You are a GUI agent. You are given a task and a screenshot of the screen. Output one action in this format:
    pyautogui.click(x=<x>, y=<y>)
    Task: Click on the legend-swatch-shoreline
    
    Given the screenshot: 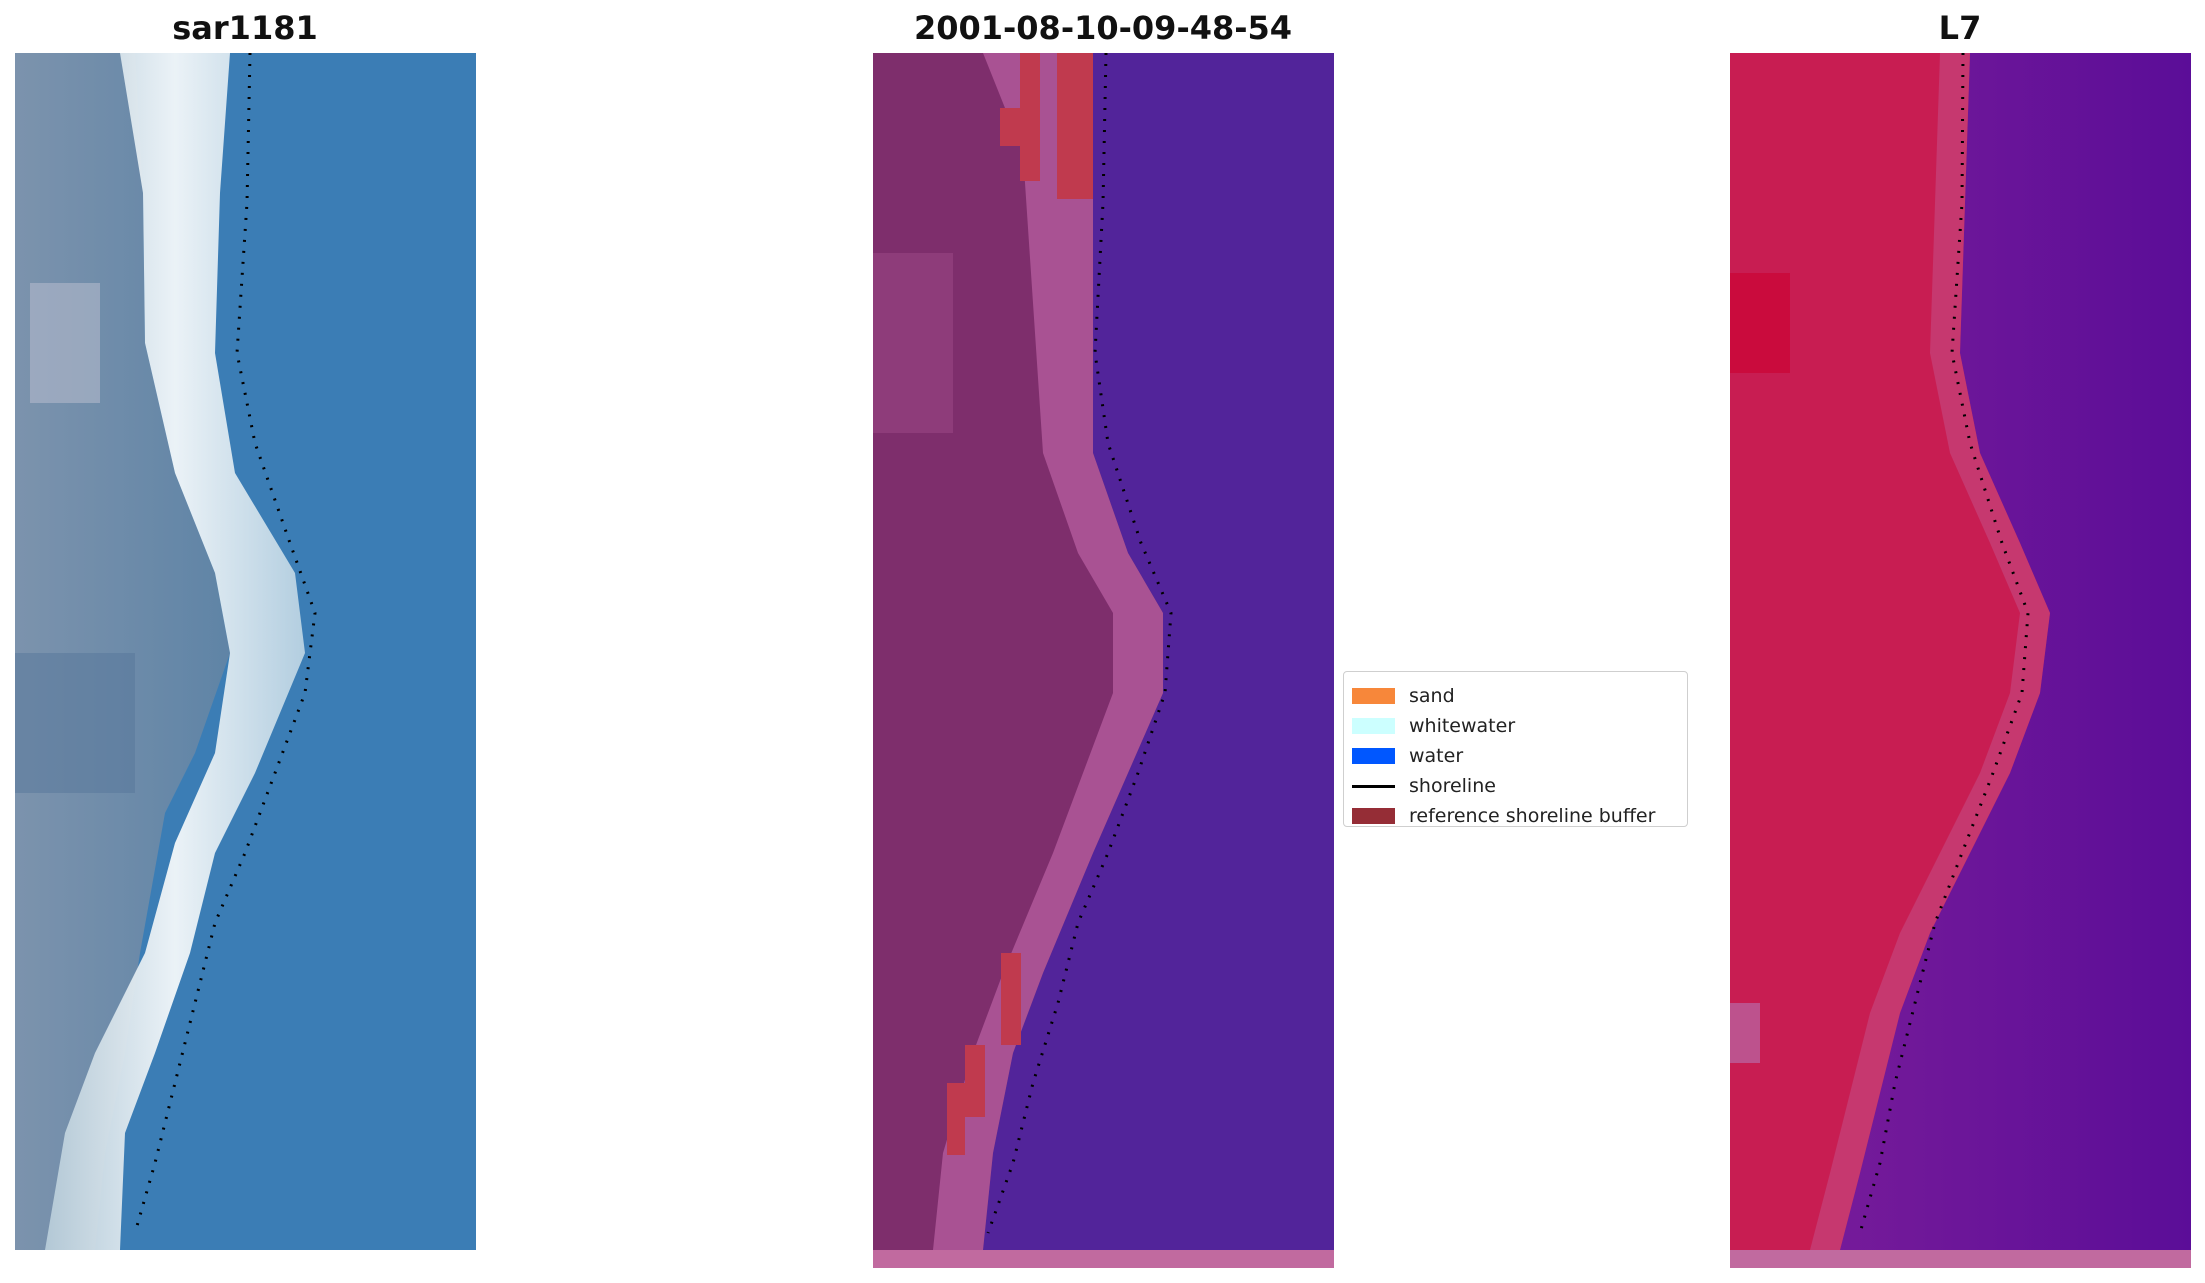 What is the action you would take?
    pyautogui.click(x=1373, y=786)
    